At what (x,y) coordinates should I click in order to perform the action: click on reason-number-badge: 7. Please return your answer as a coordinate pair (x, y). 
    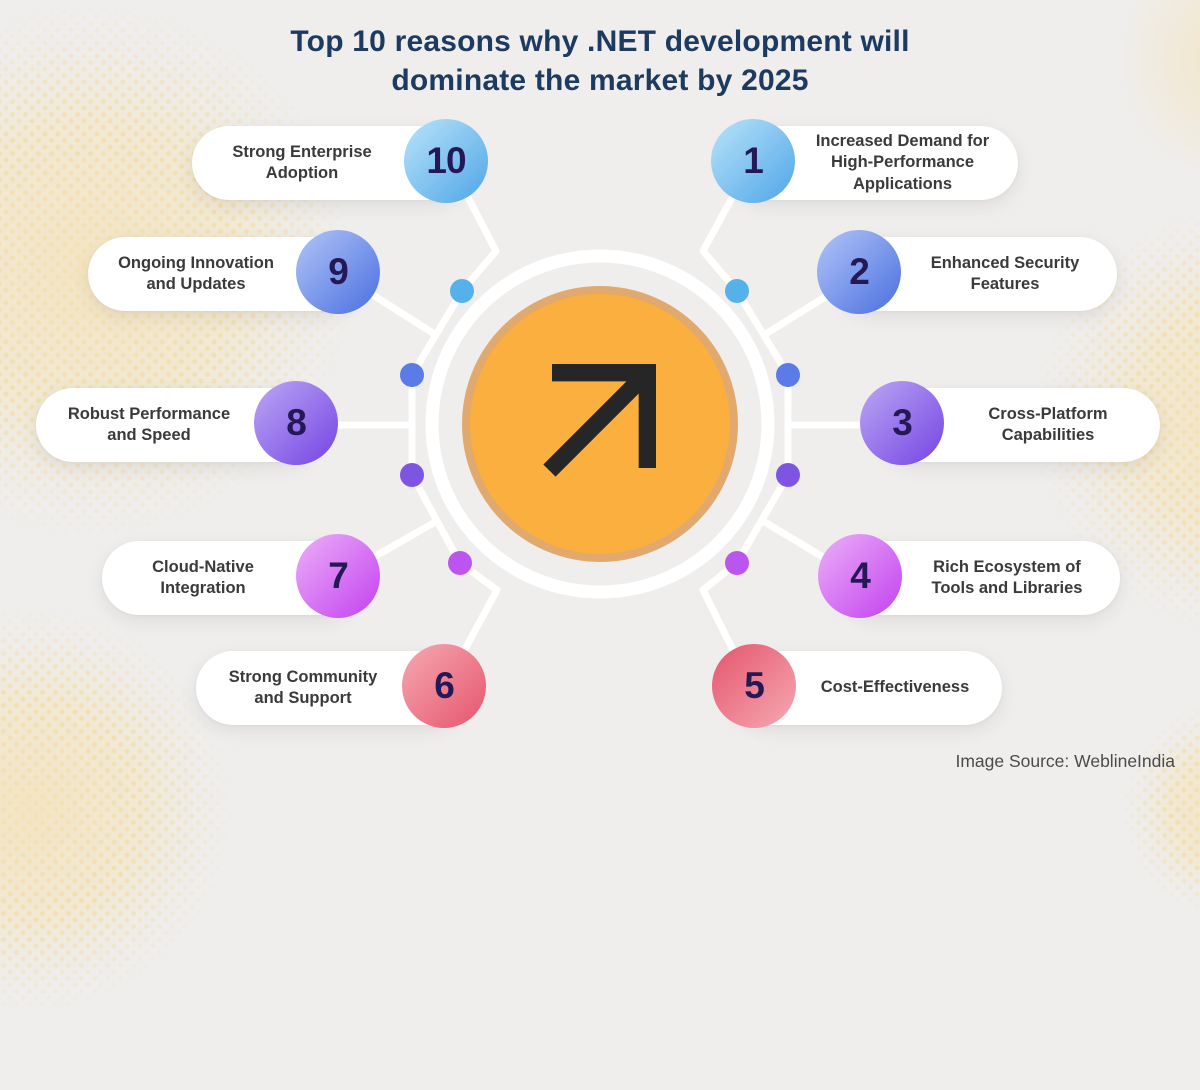
    Looking at the image, I should click on (338, 576).